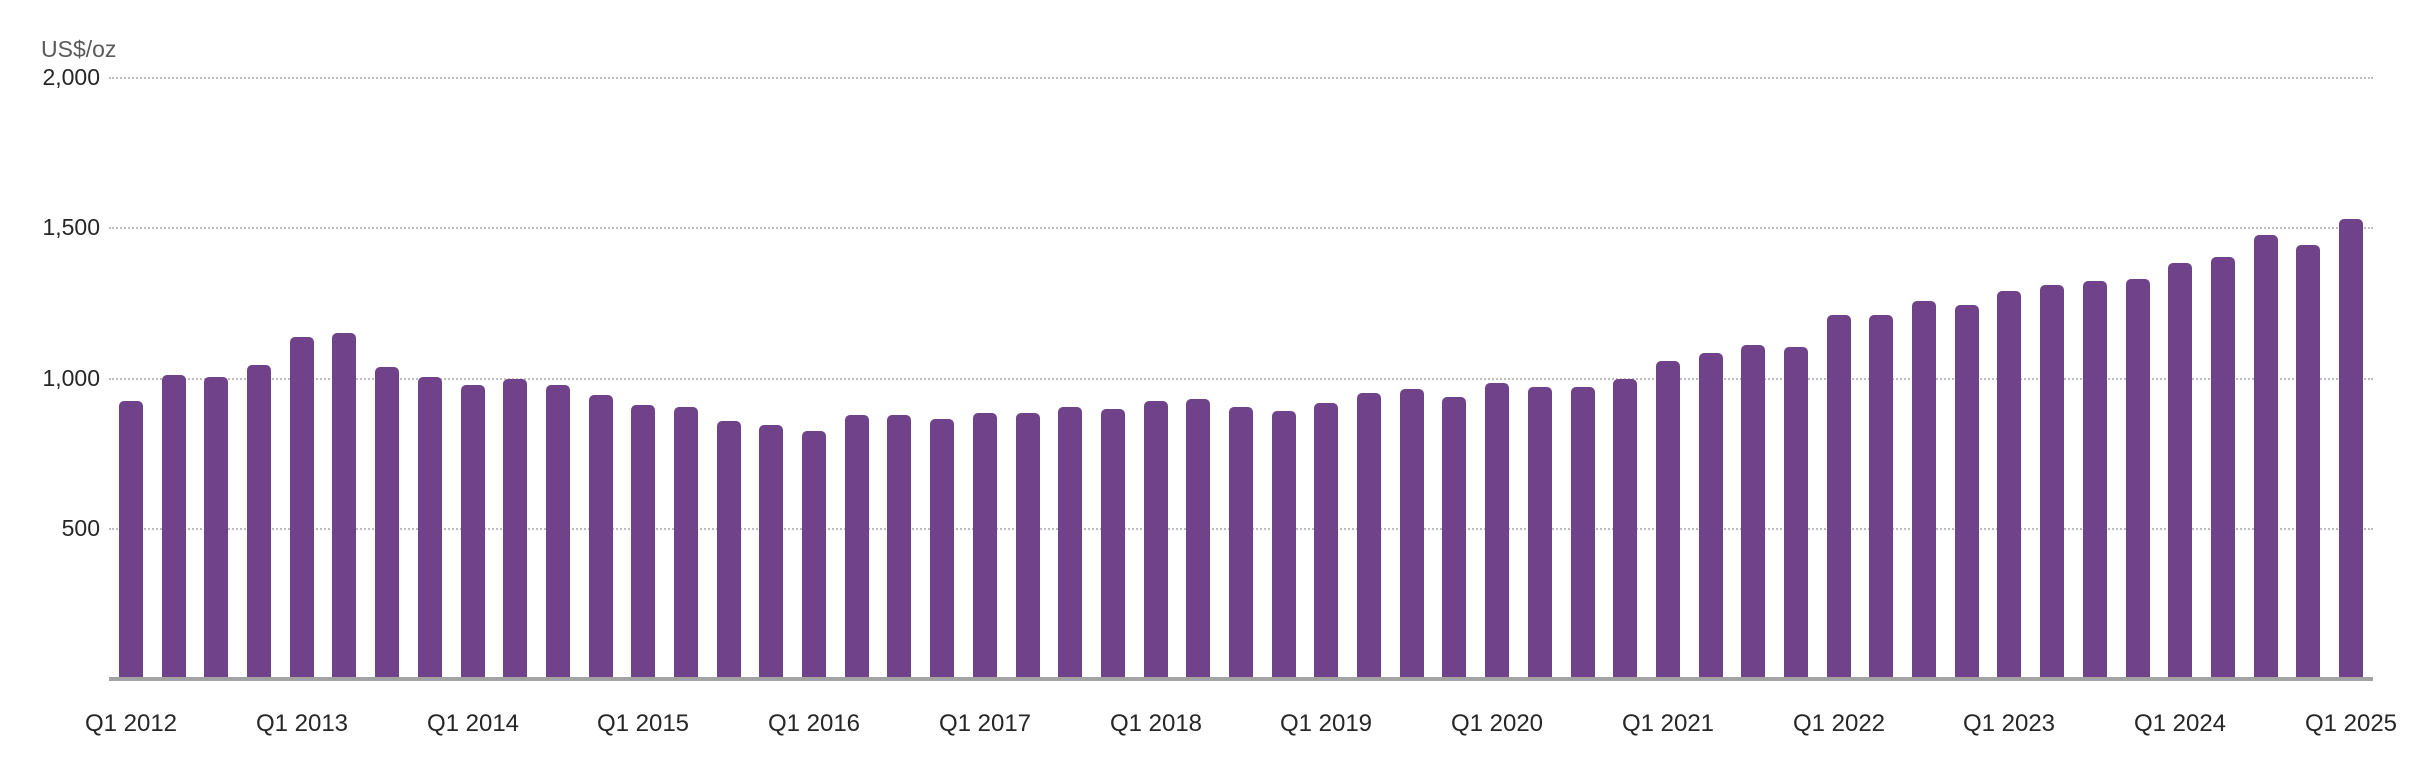 The image size is (2431, 764). Describe the element at coordinates (2351, 723) in the screenshot. I see `x-tick-label: Q1 2025` at that location.